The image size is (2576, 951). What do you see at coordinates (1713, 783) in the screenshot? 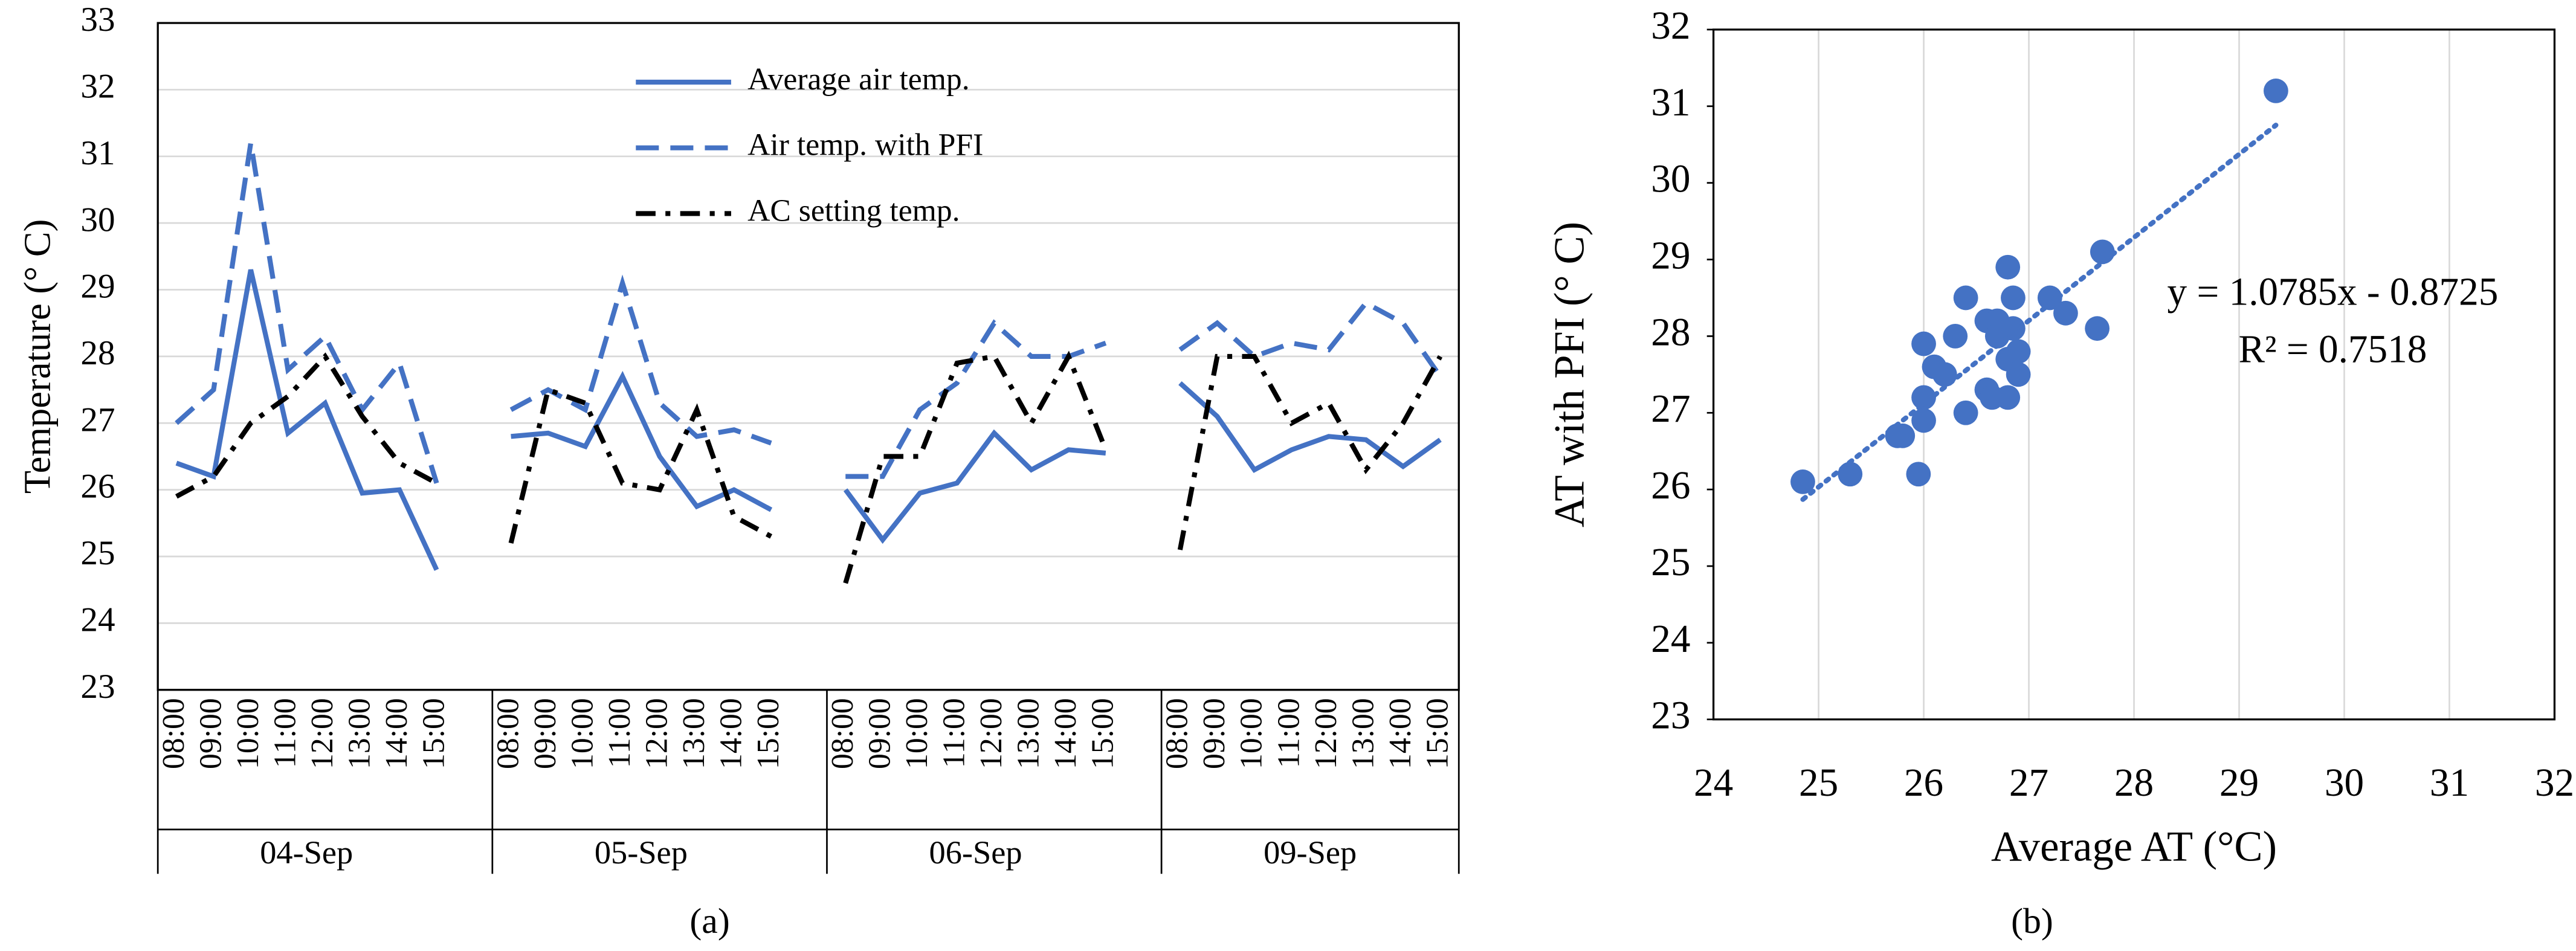
I see `x-tick-label: 24` at bounding box center [1713, 783].